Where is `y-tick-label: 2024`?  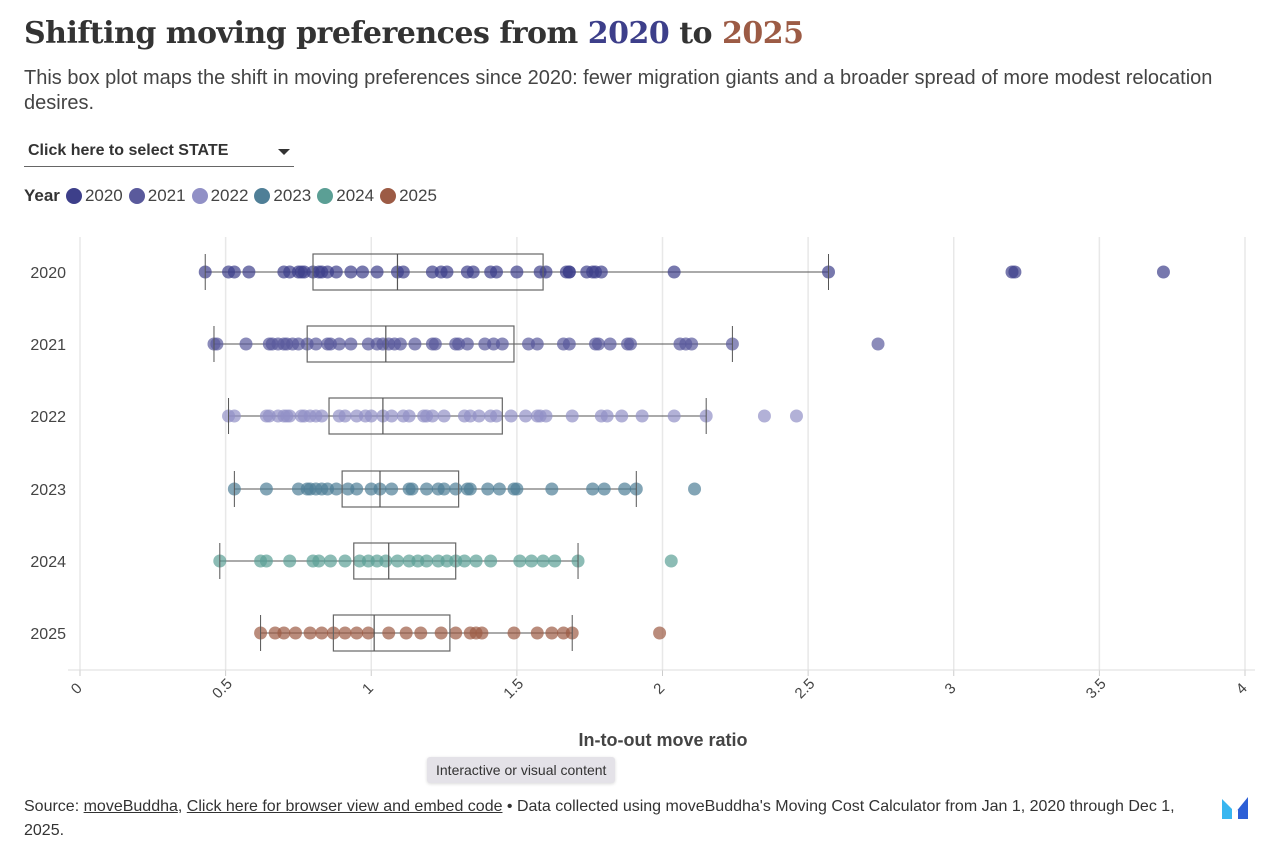 y-tick-label: 2024 is located at coordinates (48, 562).